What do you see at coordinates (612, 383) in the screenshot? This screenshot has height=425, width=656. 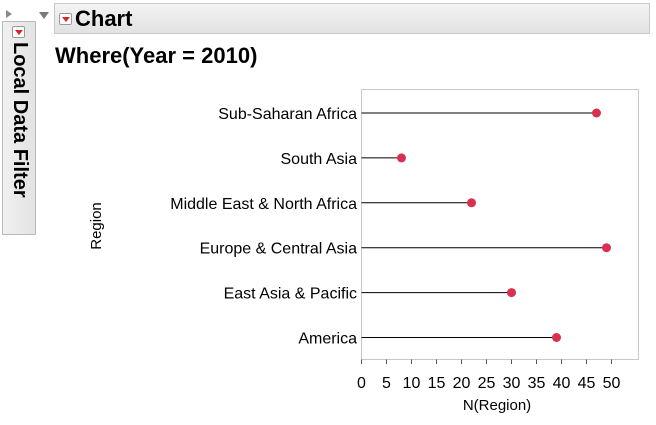 I see `x-tick-label: 50` at bounding box center [612, 383].